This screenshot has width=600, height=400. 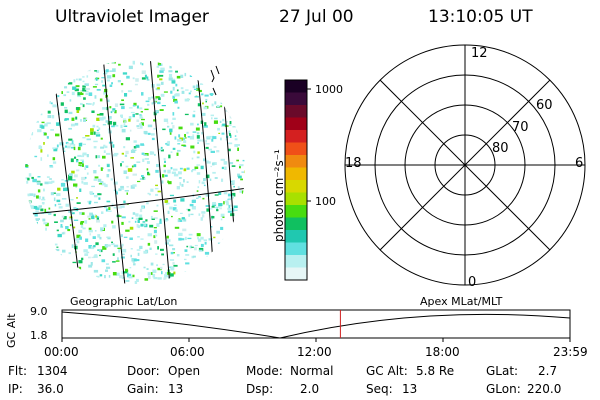 I want to click on date-label: 27 Jul 00, so click(x=316, y=17).